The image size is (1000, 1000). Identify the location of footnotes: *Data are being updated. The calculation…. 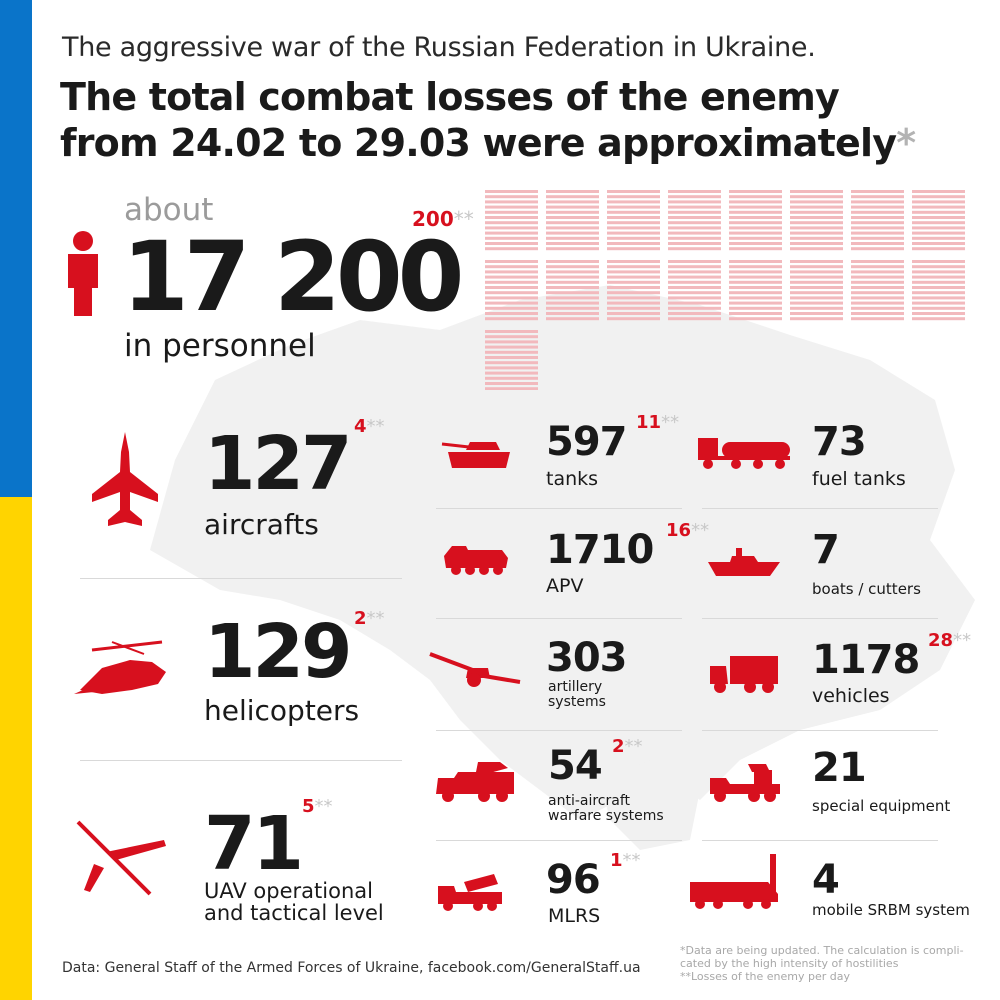
(830, 963).